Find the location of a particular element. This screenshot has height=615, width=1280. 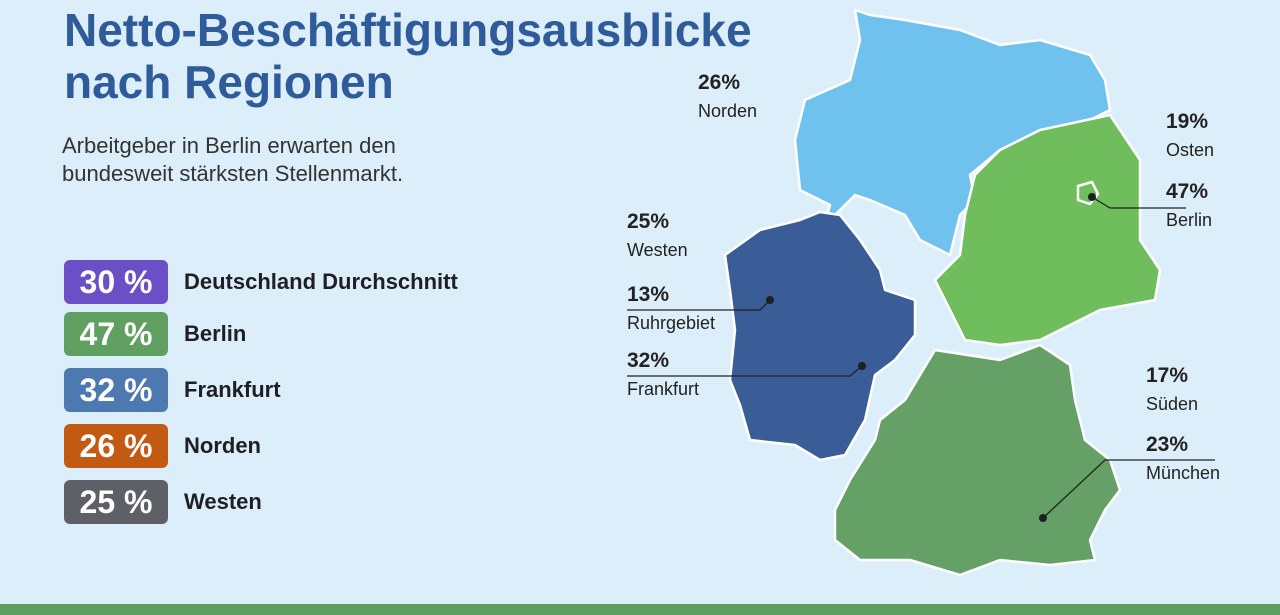

legend-row: 30 % Deutschland Durchschnitt is located at coordinates (261, 282).